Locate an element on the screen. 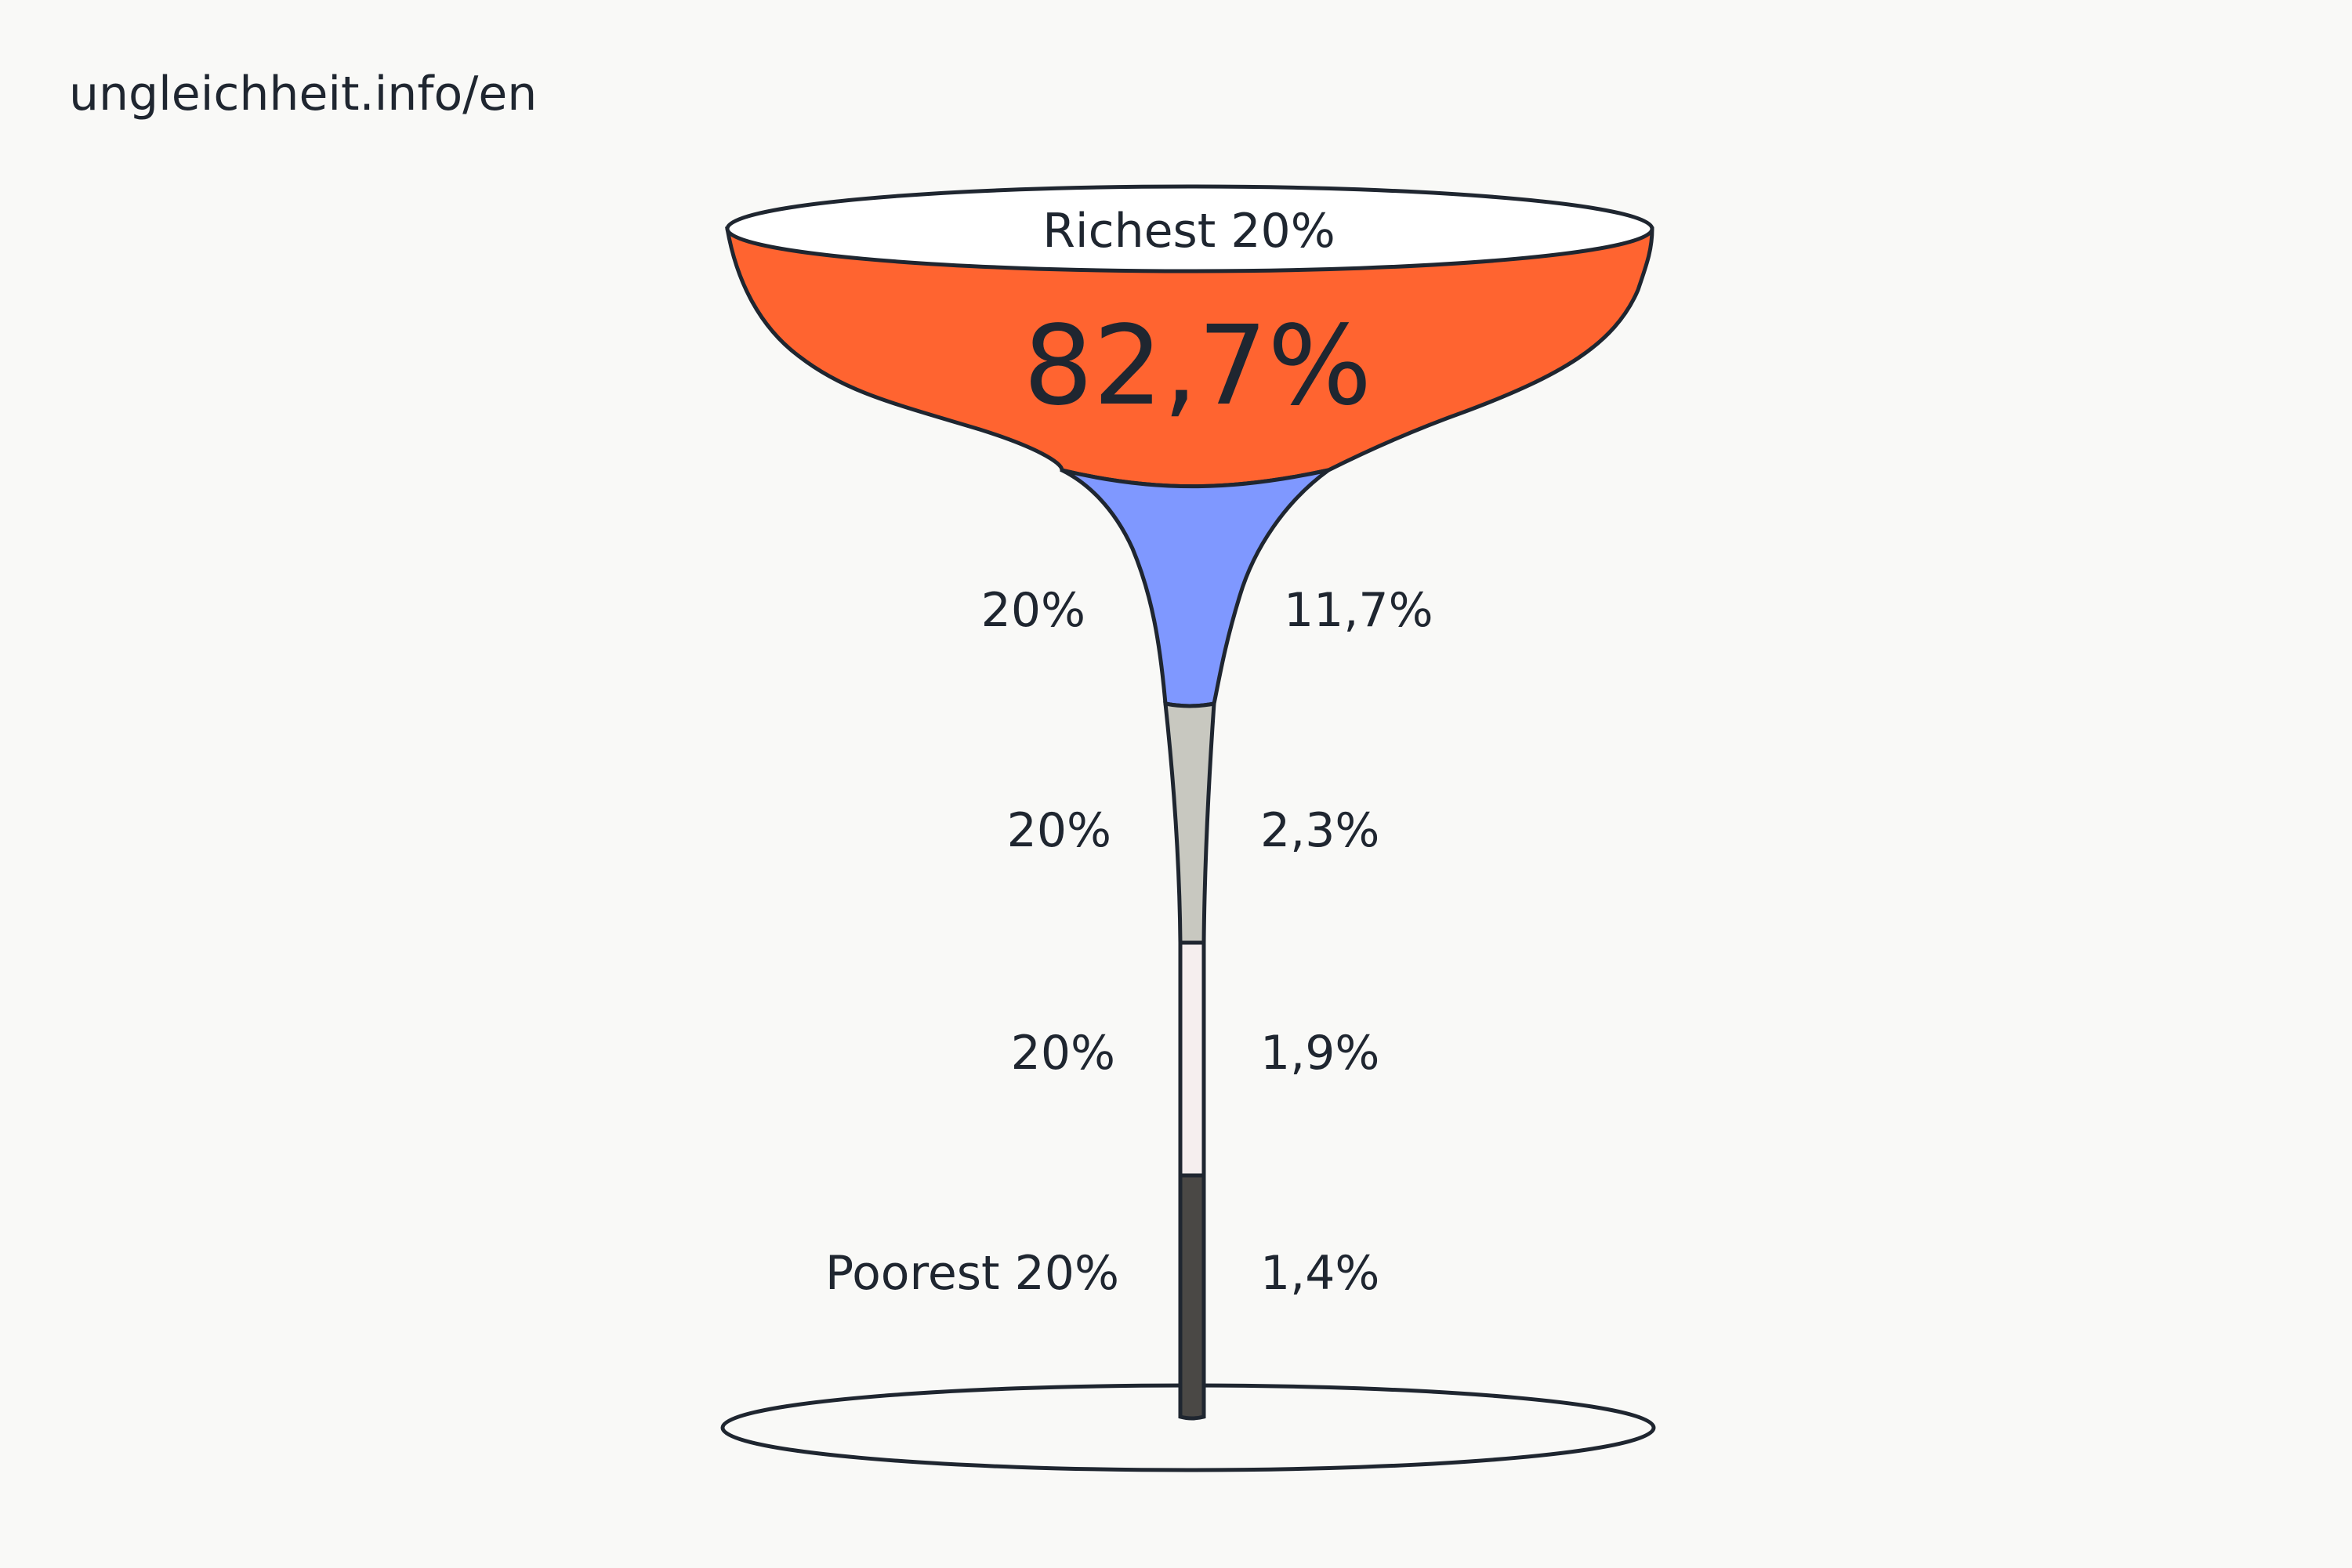 Image resolution: width=2352 pixels, height=1568 pixels. value-label-upper-middle: 11,7% is located at coordinates (1359, 610).